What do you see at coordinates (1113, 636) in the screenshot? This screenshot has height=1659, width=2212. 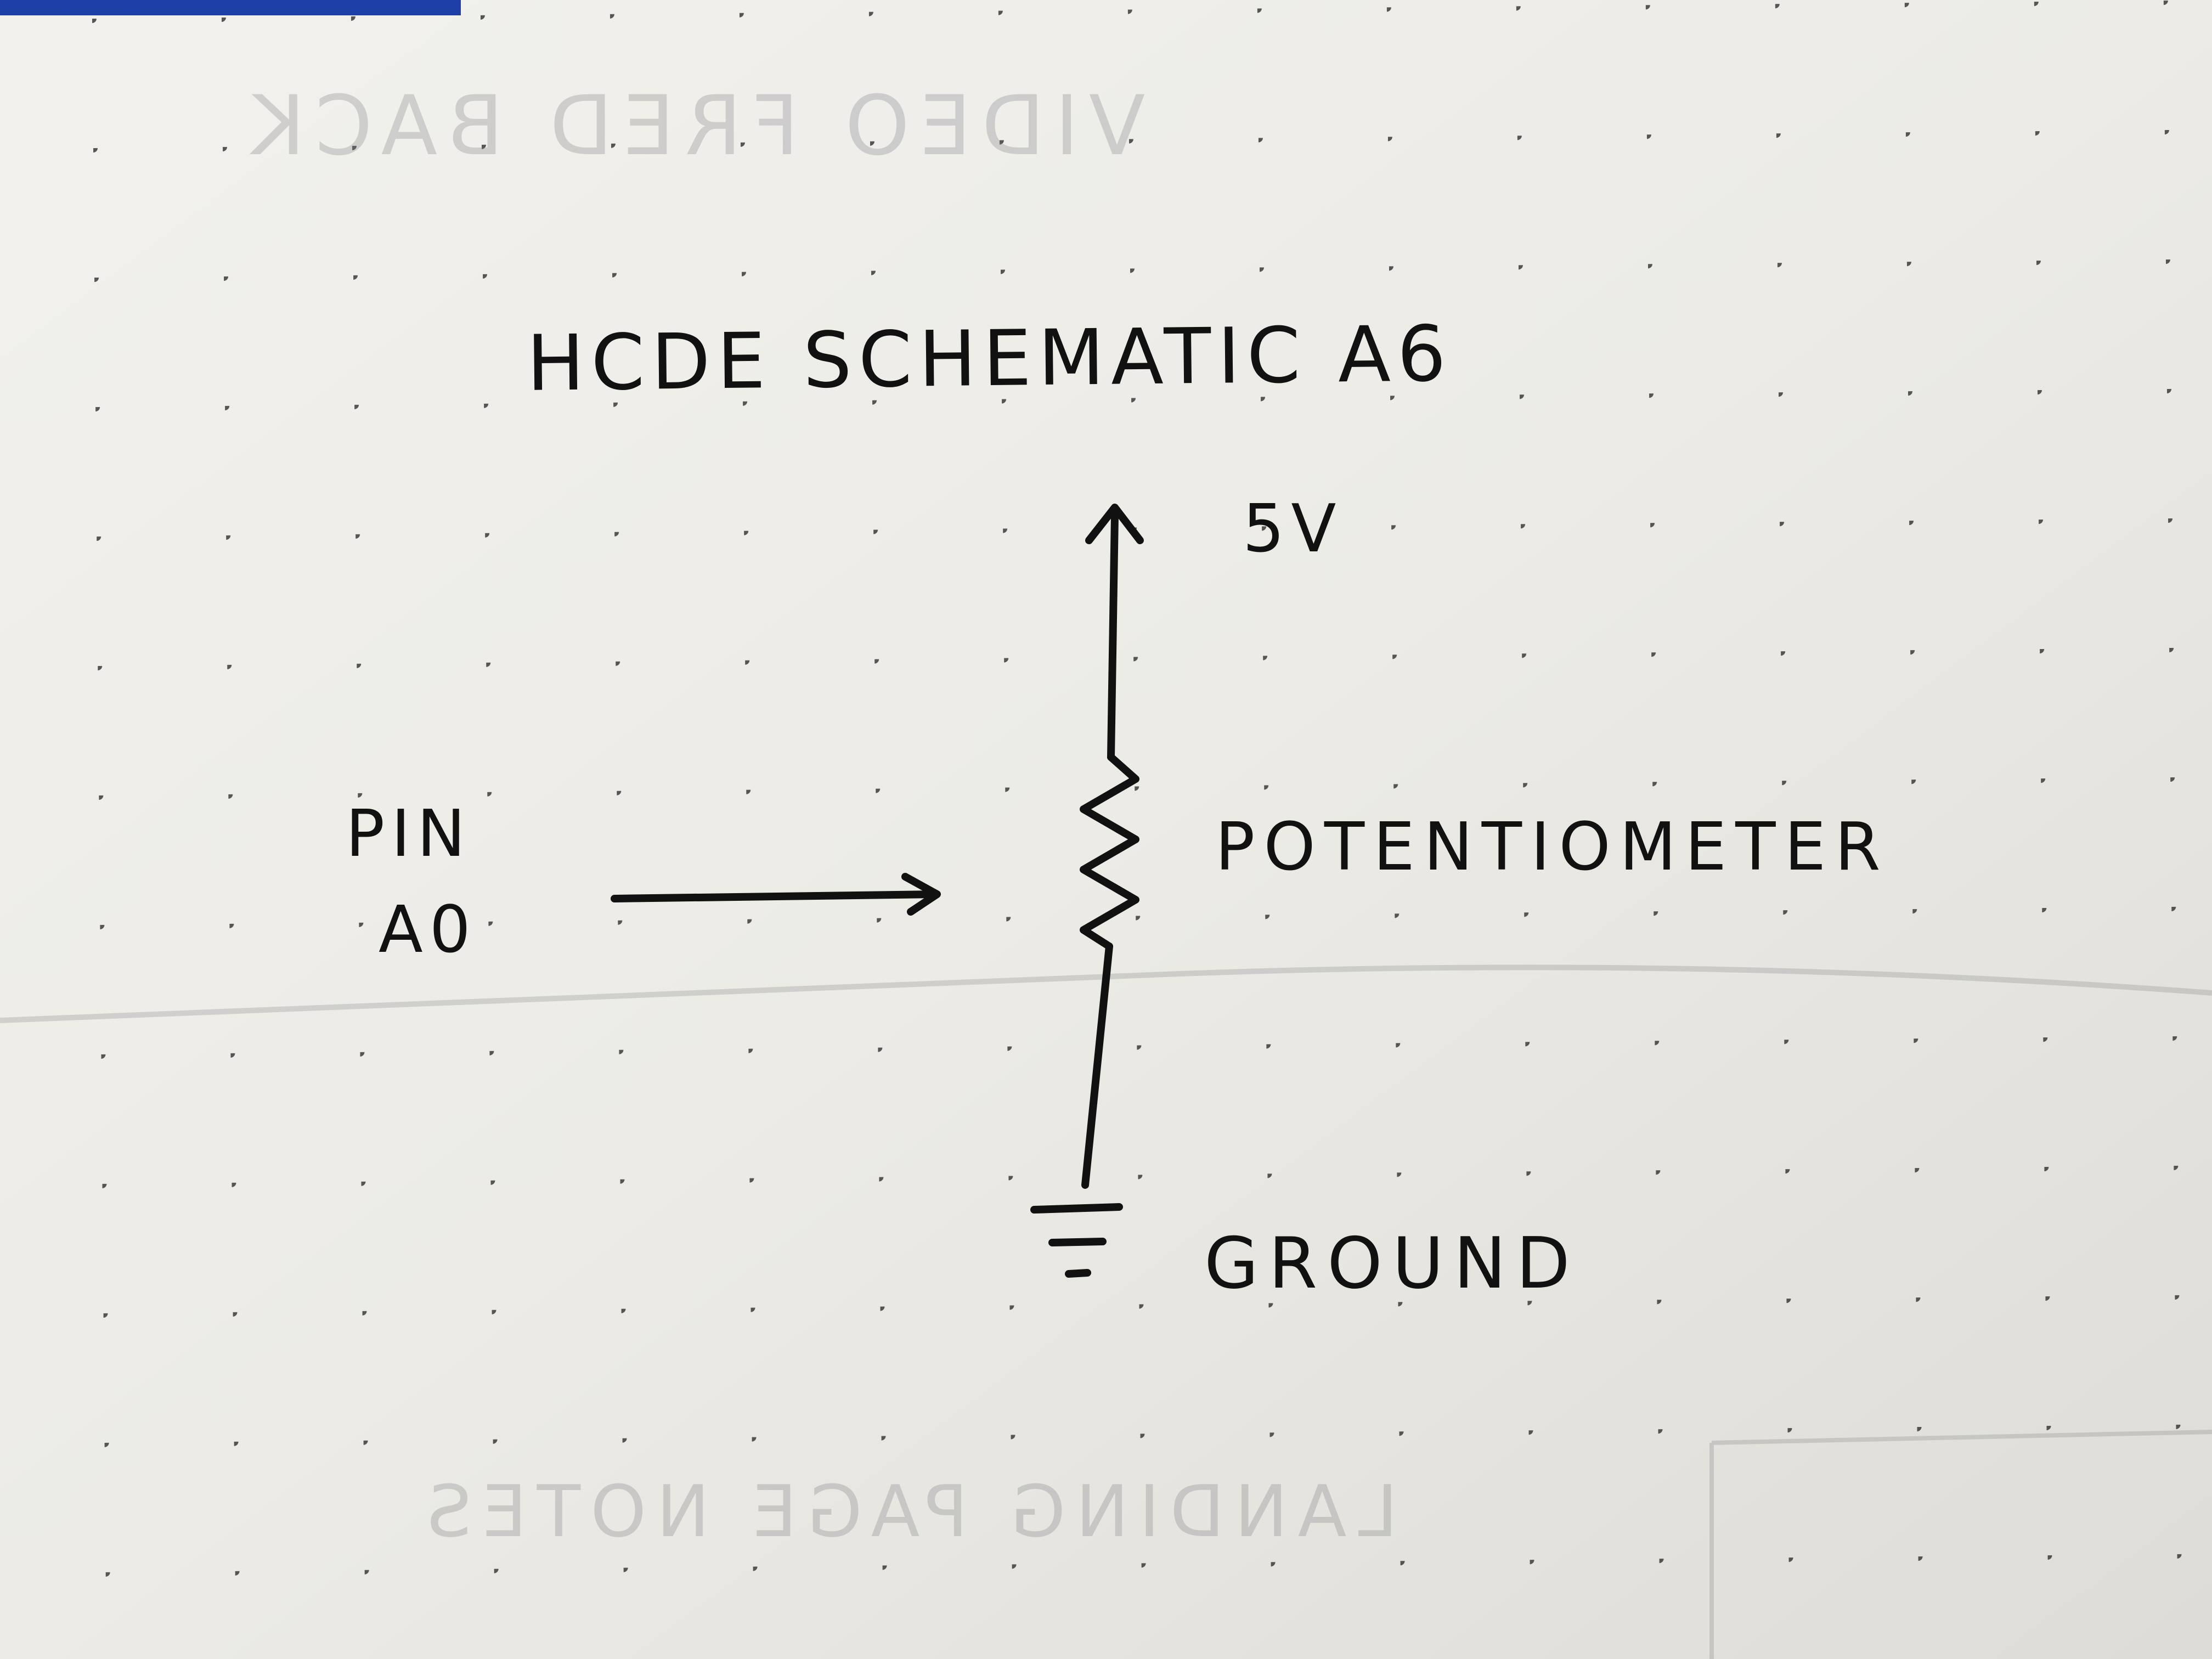 I see `supply-wire` at bounding box center [1113, 636].